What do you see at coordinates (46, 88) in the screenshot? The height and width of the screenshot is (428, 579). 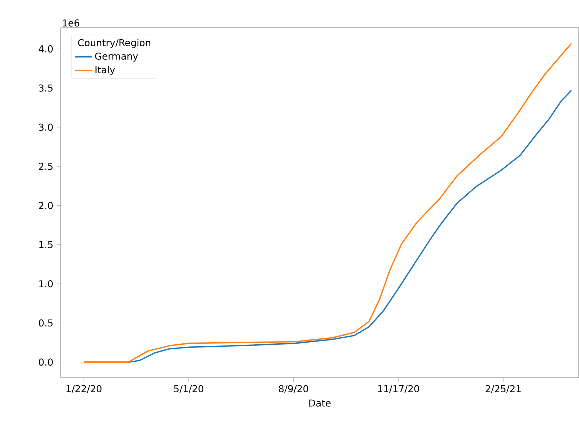 I see `y-tick-label: 3.5` at bounding box center [46, 88].